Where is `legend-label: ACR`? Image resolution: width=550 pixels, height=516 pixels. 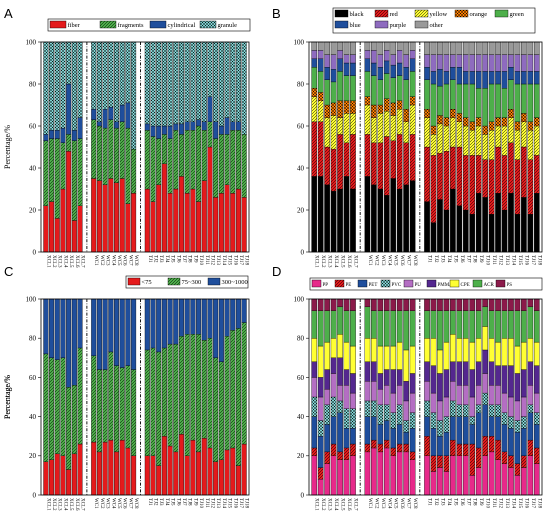
legend-label: ACR is located at coordinates (489, 285).